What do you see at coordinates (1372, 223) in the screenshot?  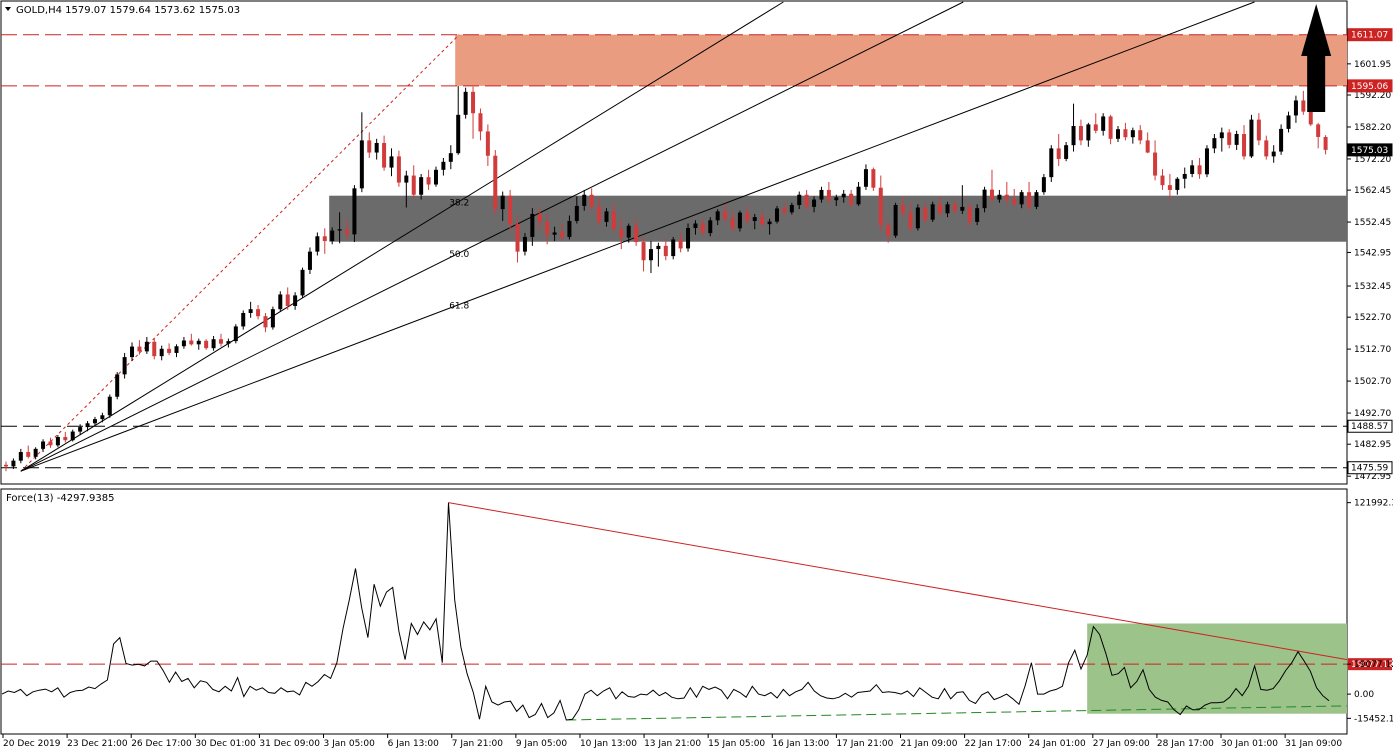 I see `price-tick-label: 1552.45` at bounding box center [1372, 223].